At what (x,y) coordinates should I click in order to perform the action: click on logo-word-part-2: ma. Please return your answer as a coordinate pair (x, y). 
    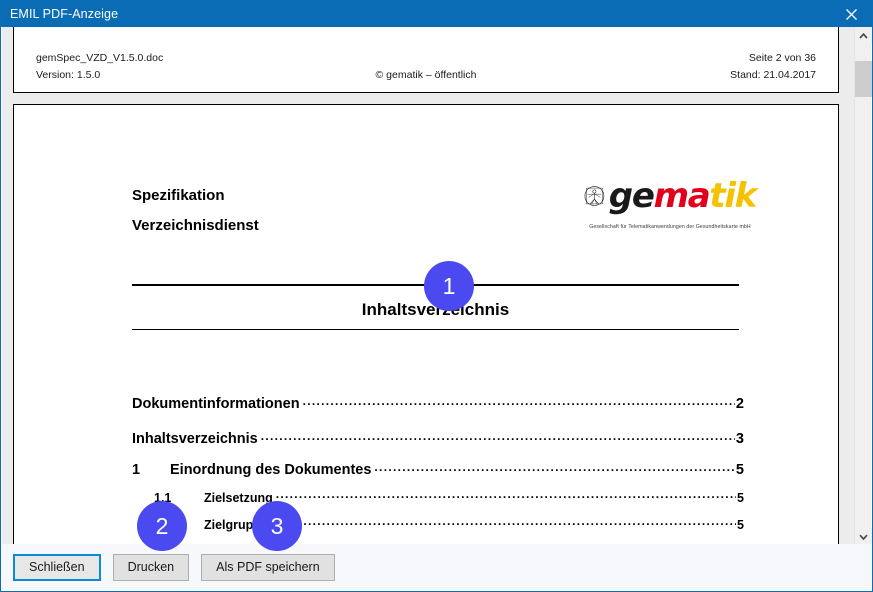
    Looking at the image, I should click on (682, 196).